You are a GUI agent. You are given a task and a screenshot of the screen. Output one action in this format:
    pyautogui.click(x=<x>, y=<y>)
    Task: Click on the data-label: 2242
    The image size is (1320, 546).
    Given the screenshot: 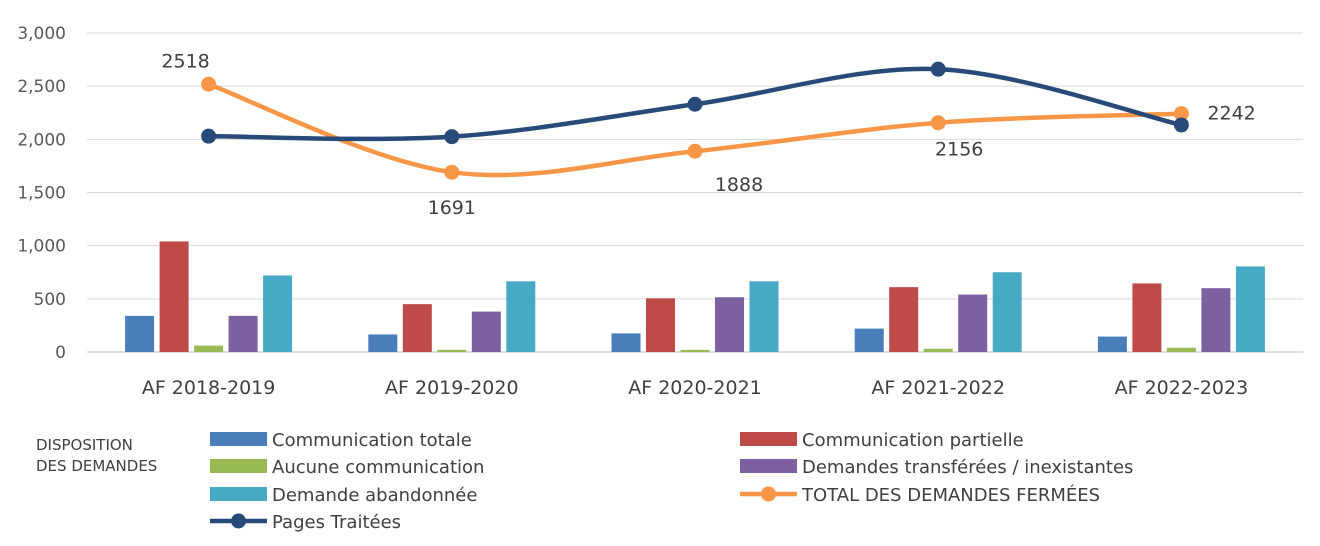 What is the action you would take?
    pyautogui.click(x=1231, y=114)
    